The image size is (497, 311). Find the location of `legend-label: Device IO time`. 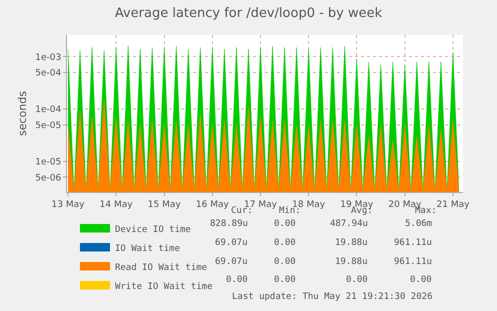

legend-label: Device IO time is located at coordinates (152, 230).